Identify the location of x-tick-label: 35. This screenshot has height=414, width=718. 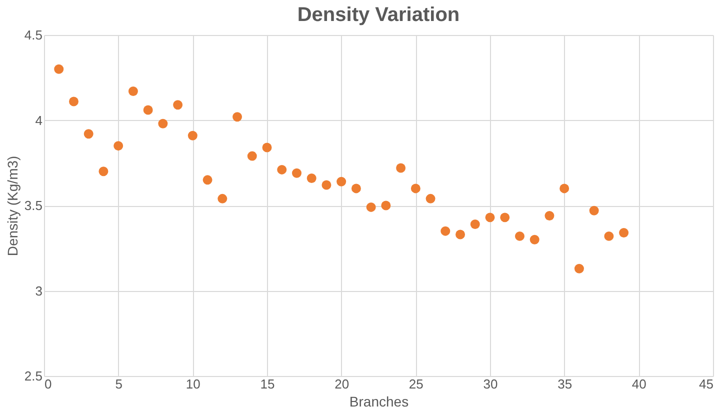
(565, 384).